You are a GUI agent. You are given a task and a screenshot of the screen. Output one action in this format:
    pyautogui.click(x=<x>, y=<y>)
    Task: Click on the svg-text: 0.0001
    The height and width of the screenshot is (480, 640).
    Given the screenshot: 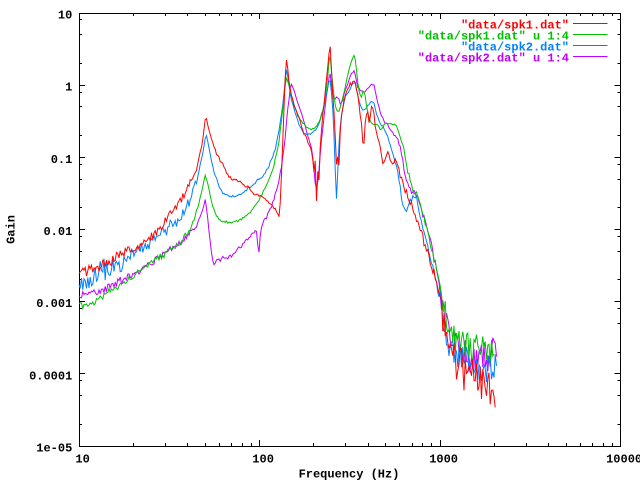 What is the action you would take?
    pyautogui.click(x=50, y=376)
    